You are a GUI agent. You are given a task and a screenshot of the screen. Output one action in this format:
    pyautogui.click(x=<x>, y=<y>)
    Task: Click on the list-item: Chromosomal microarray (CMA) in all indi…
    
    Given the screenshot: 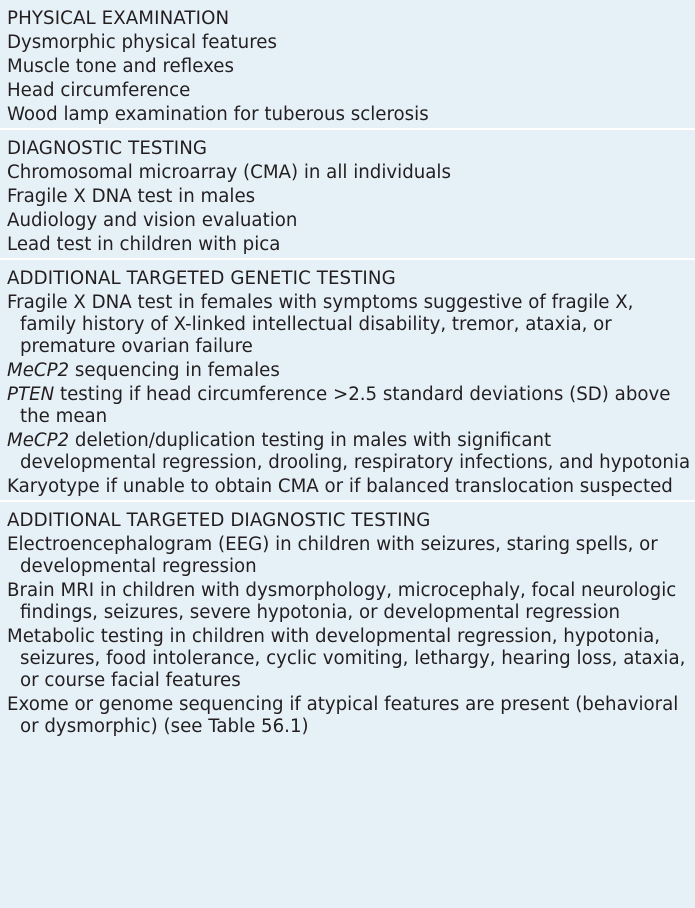 What is the action you would take?
    pyautogui.click(x=229, y=172)
    